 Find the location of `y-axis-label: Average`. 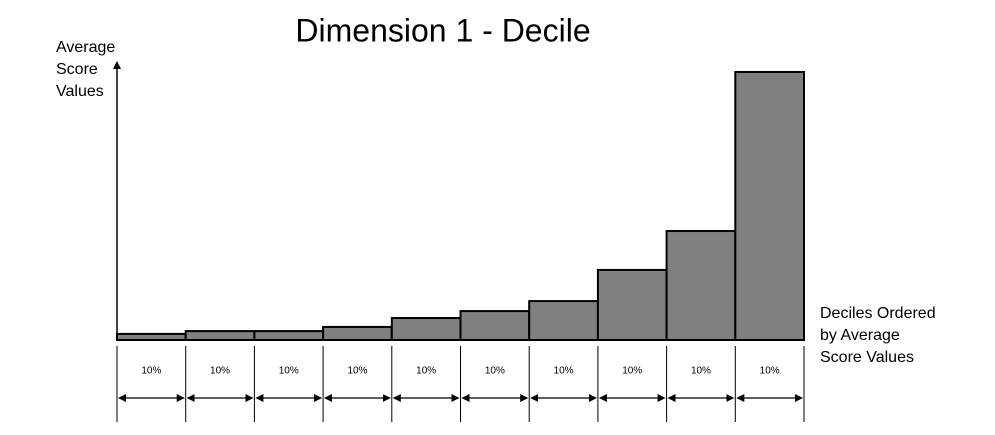

y-axis-label: Average is located at coordinates (85, 47).